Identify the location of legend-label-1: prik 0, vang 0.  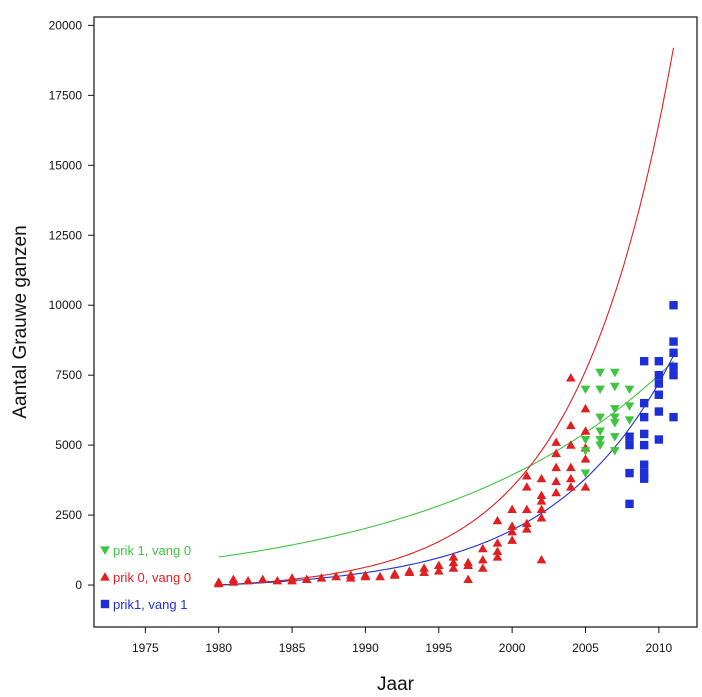
(152, 577).